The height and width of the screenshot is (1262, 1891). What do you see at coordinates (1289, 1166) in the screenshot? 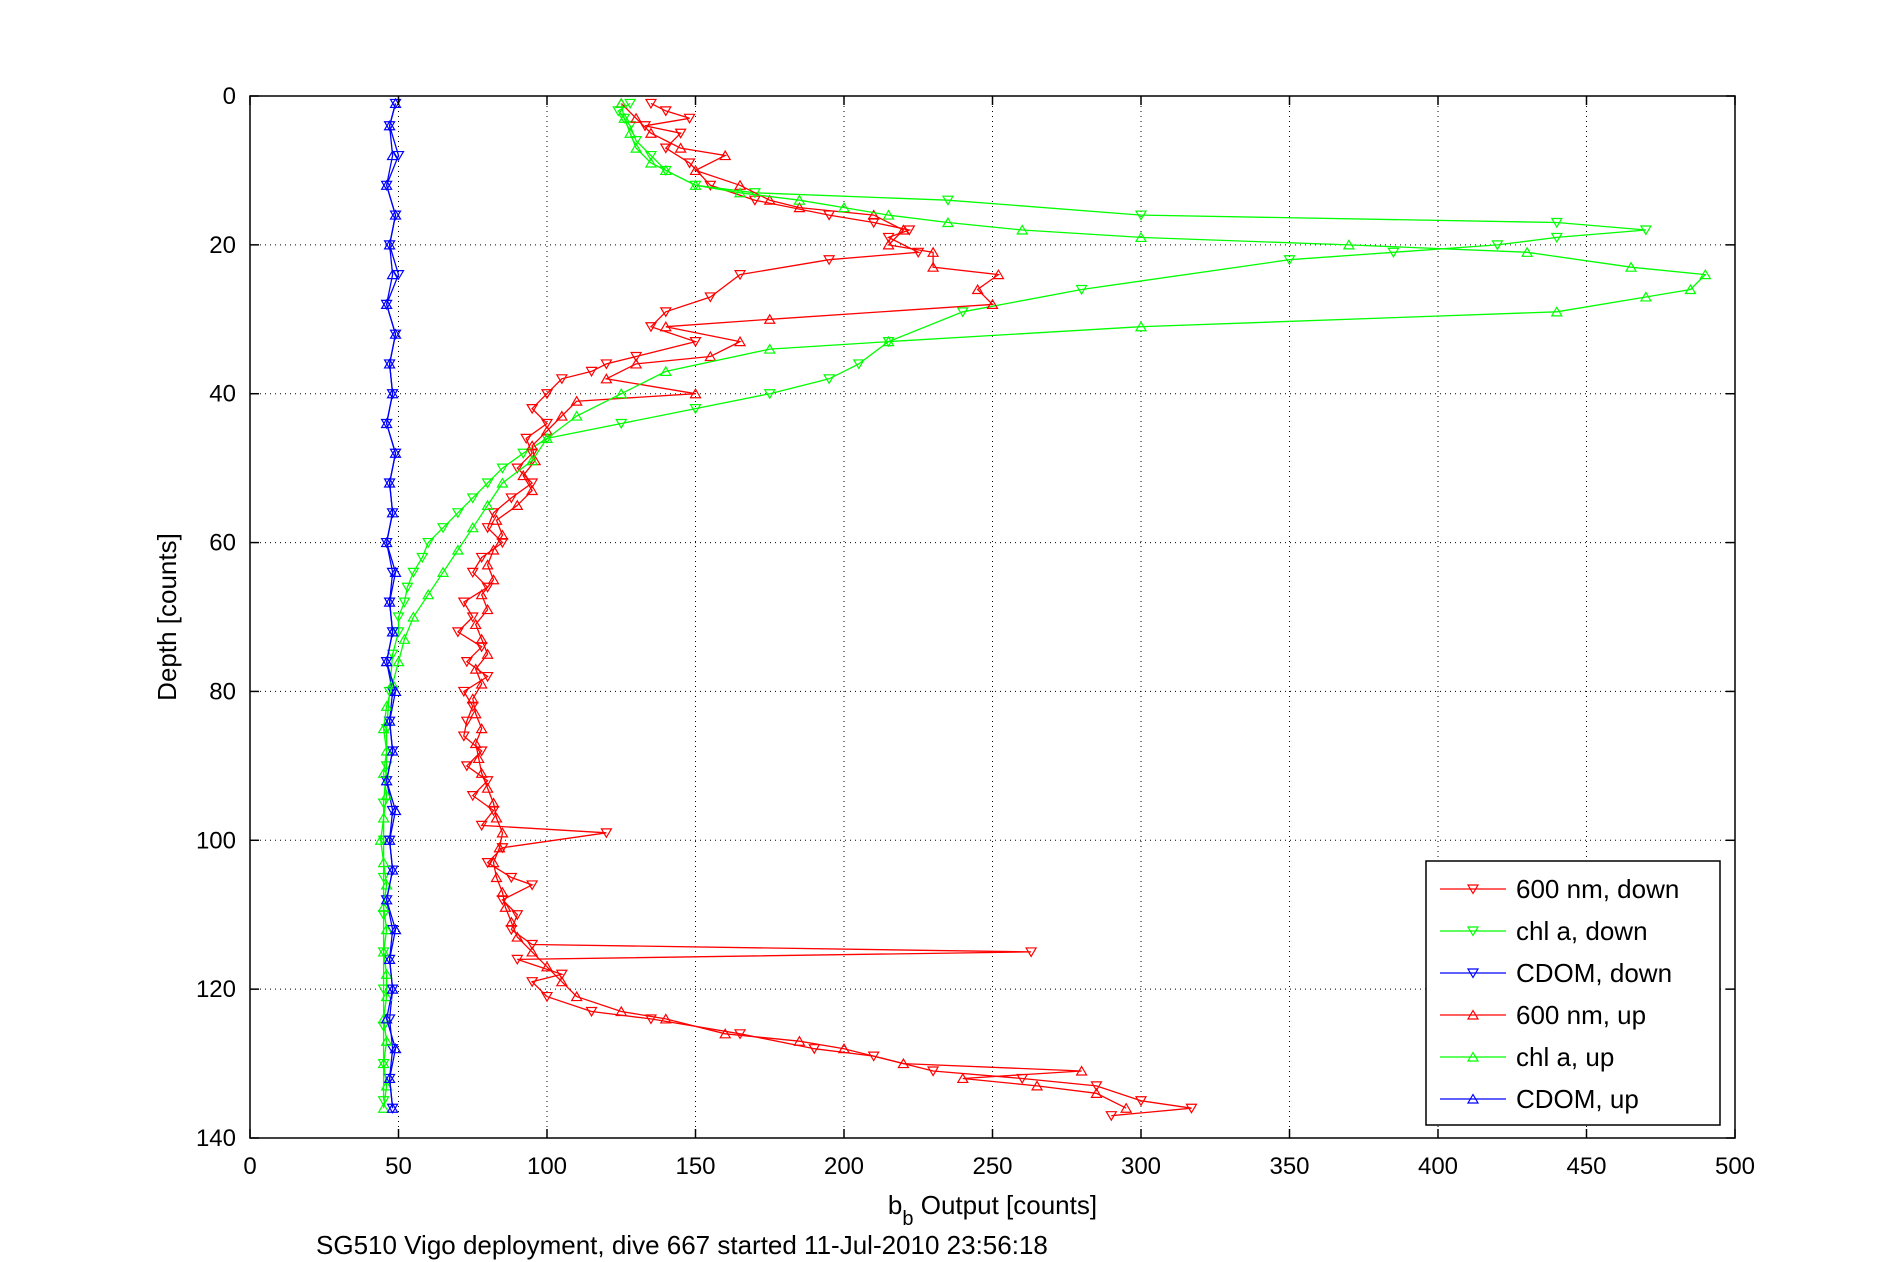
I see `x-tick-label: 350` at bounding box center [1289, 1166].